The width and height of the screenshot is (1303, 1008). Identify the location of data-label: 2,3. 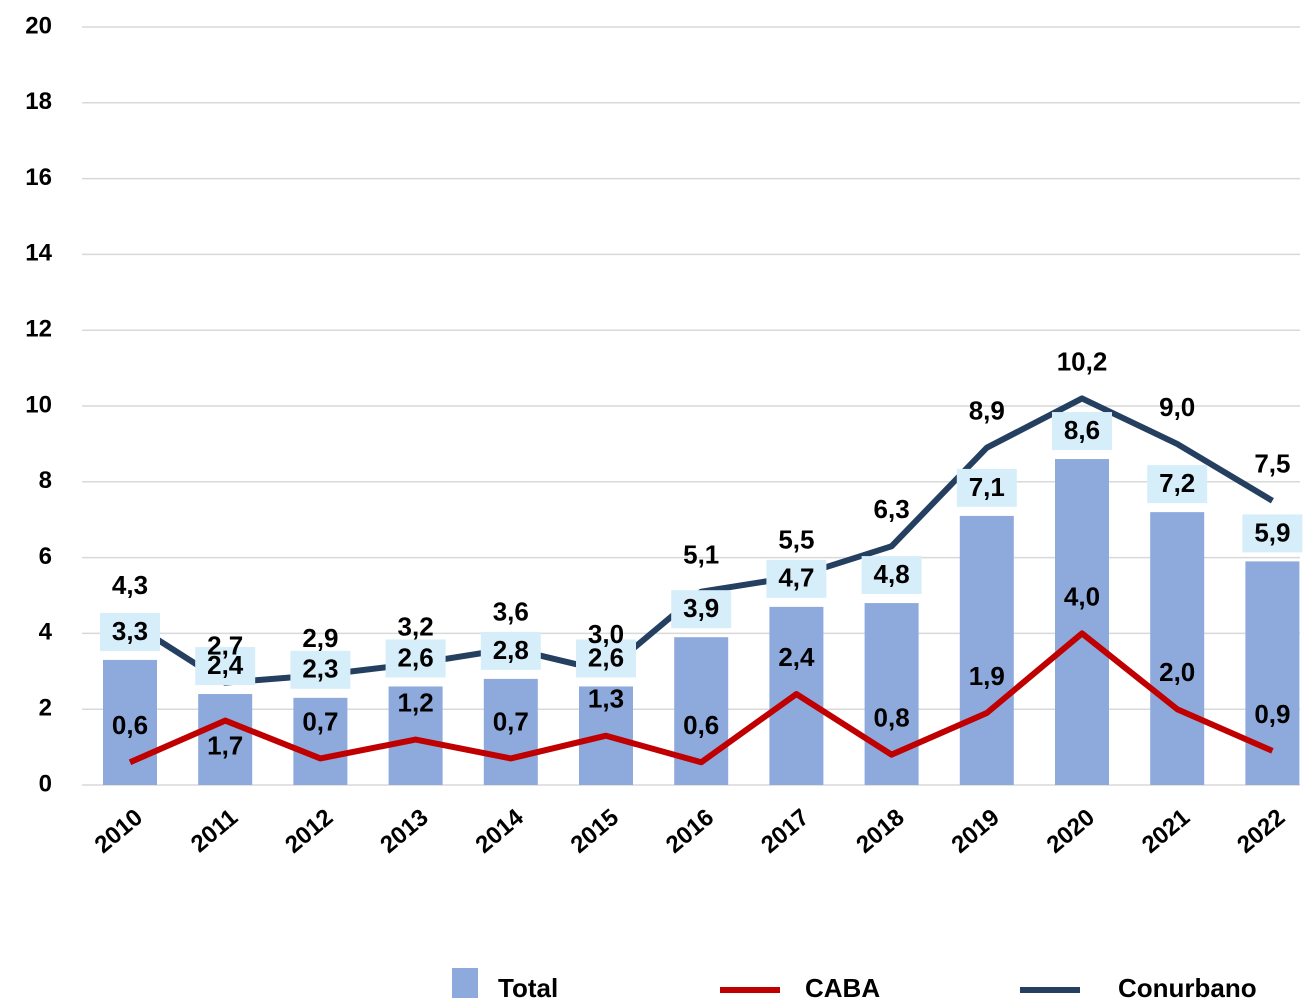
(320, 669).